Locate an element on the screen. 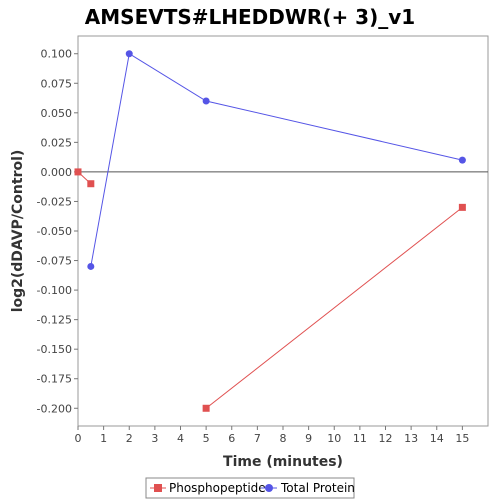 This screenshot has height=500, width=500. x-axis-label: Time (minutes) is located at coordinates (283, 462).